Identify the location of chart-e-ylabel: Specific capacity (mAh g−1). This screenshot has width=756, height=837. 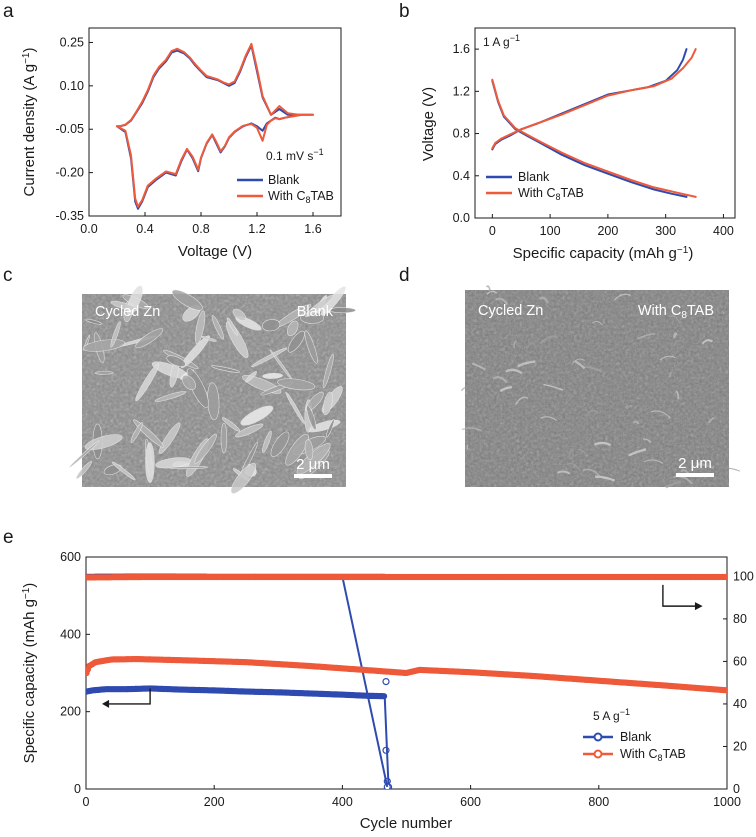
(29, 673).